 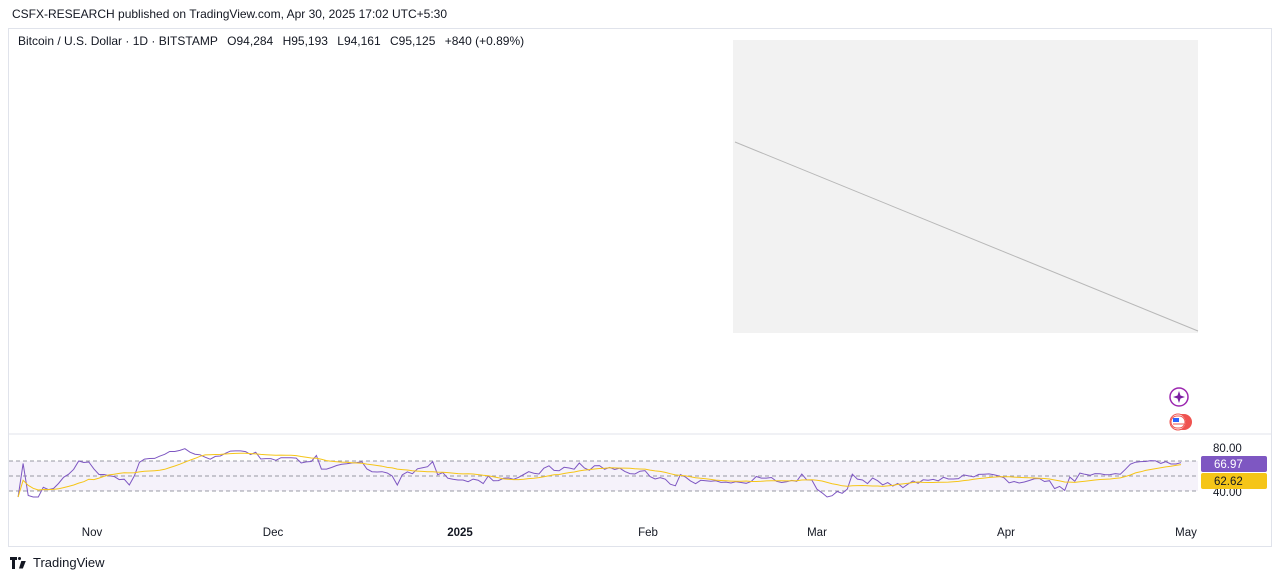 What do you see at coordinates (1228, 482) in the screenshot?
I see `rsi-ma-tag-text: 62.62` at bounding box center [1228, 482].